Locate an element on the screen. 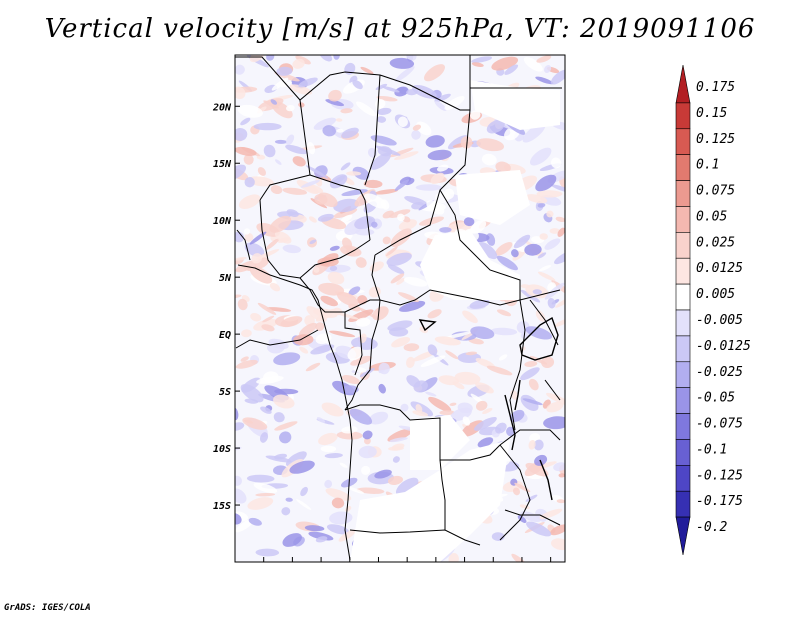  colorbar-label: 0.1 is located at coordinates (707, 165).